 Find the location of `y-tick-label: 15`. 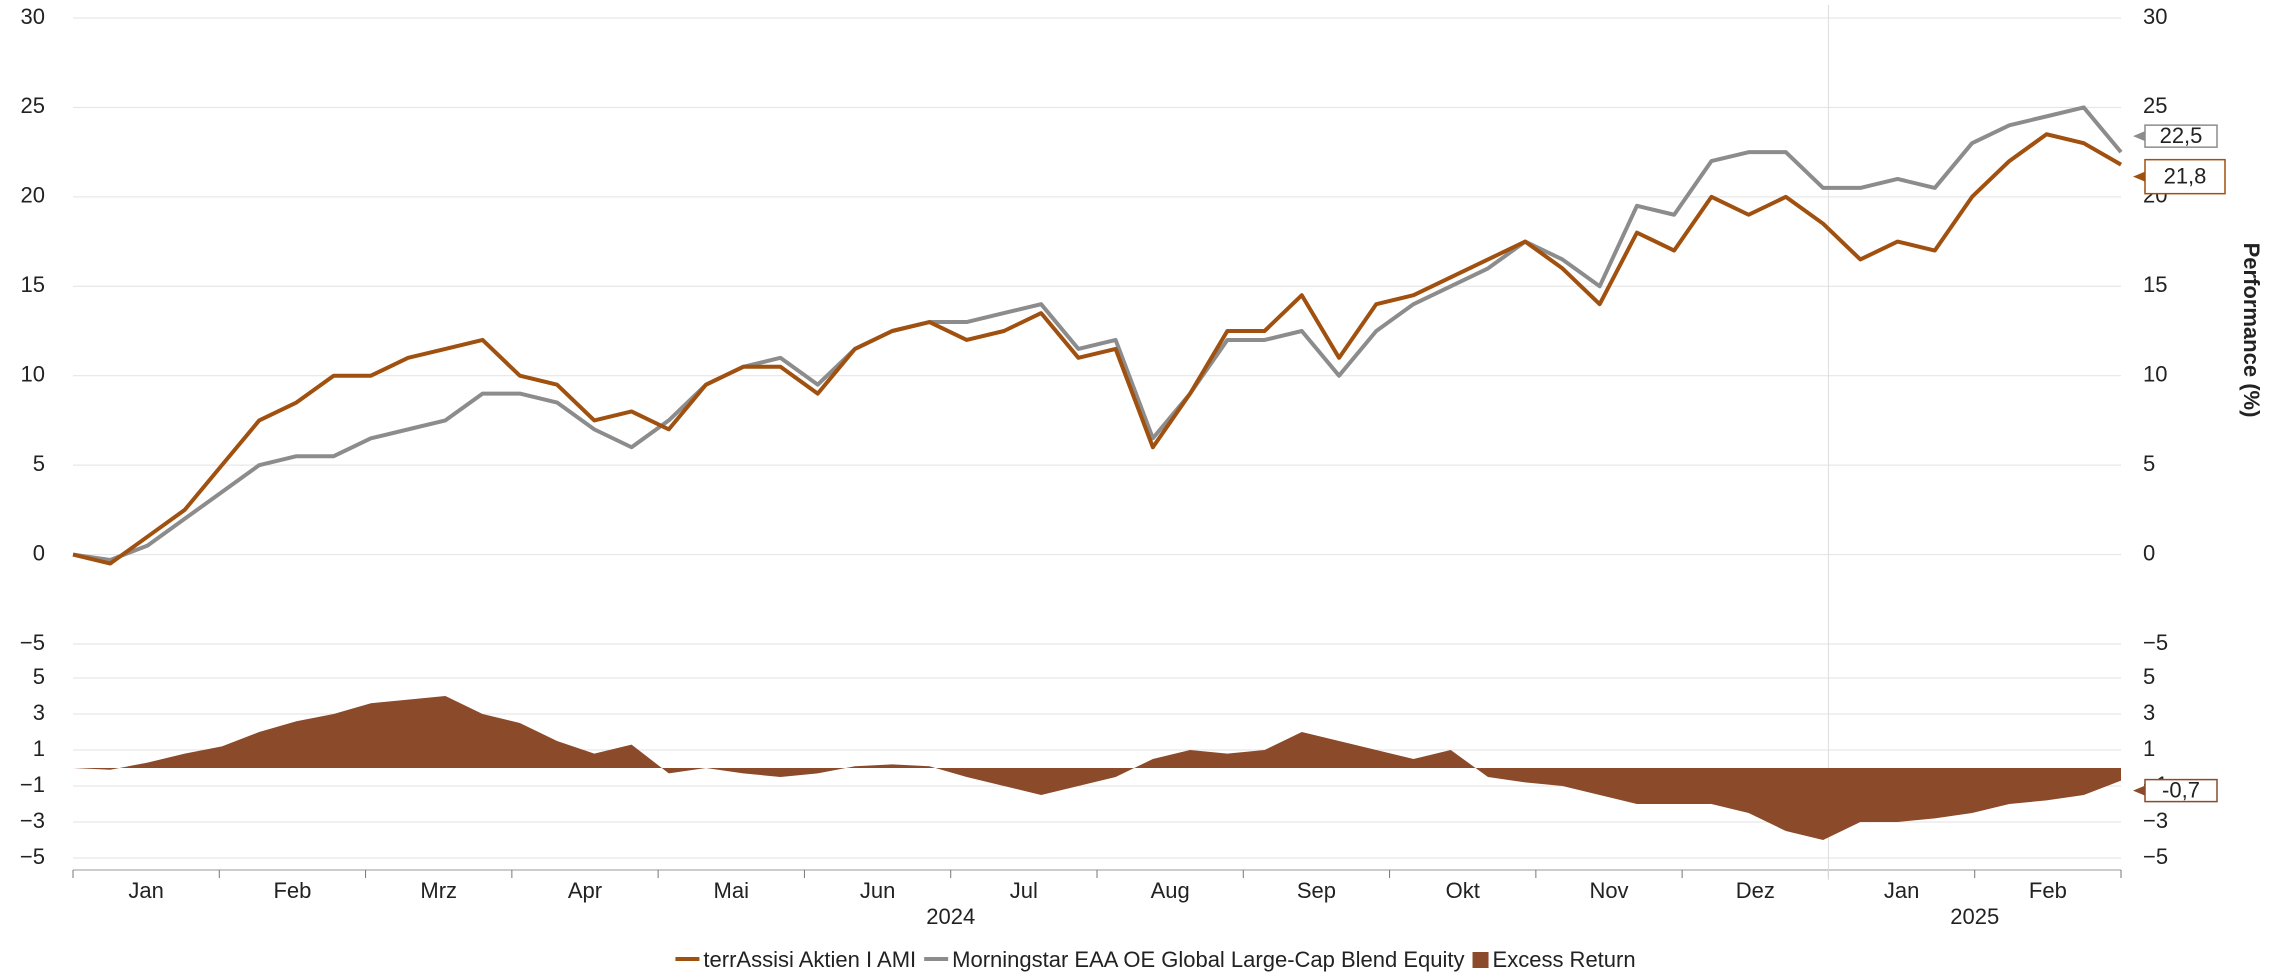

y-tick-label: 15 is located at coordinates (33, 284).